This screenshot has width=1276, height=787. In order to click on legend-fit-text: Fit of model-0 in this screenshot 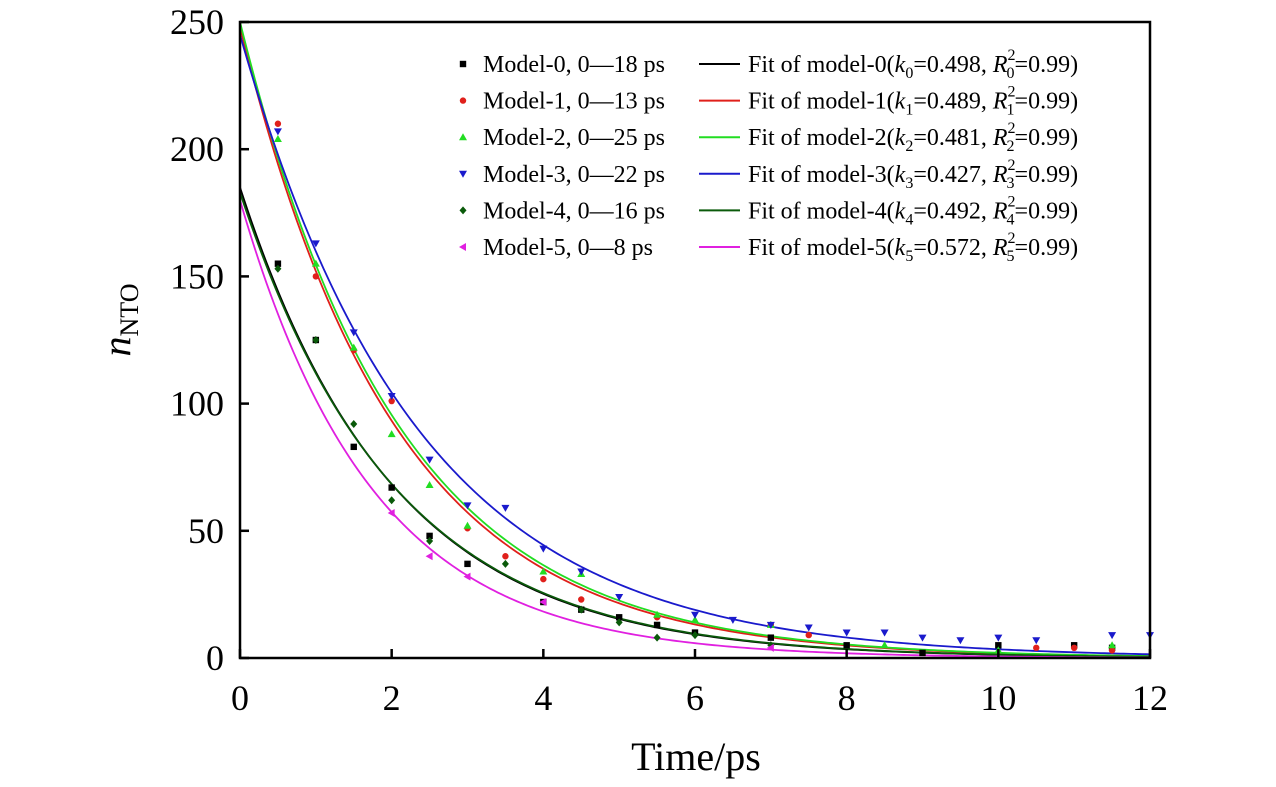, I will do `click(817, 65)`.